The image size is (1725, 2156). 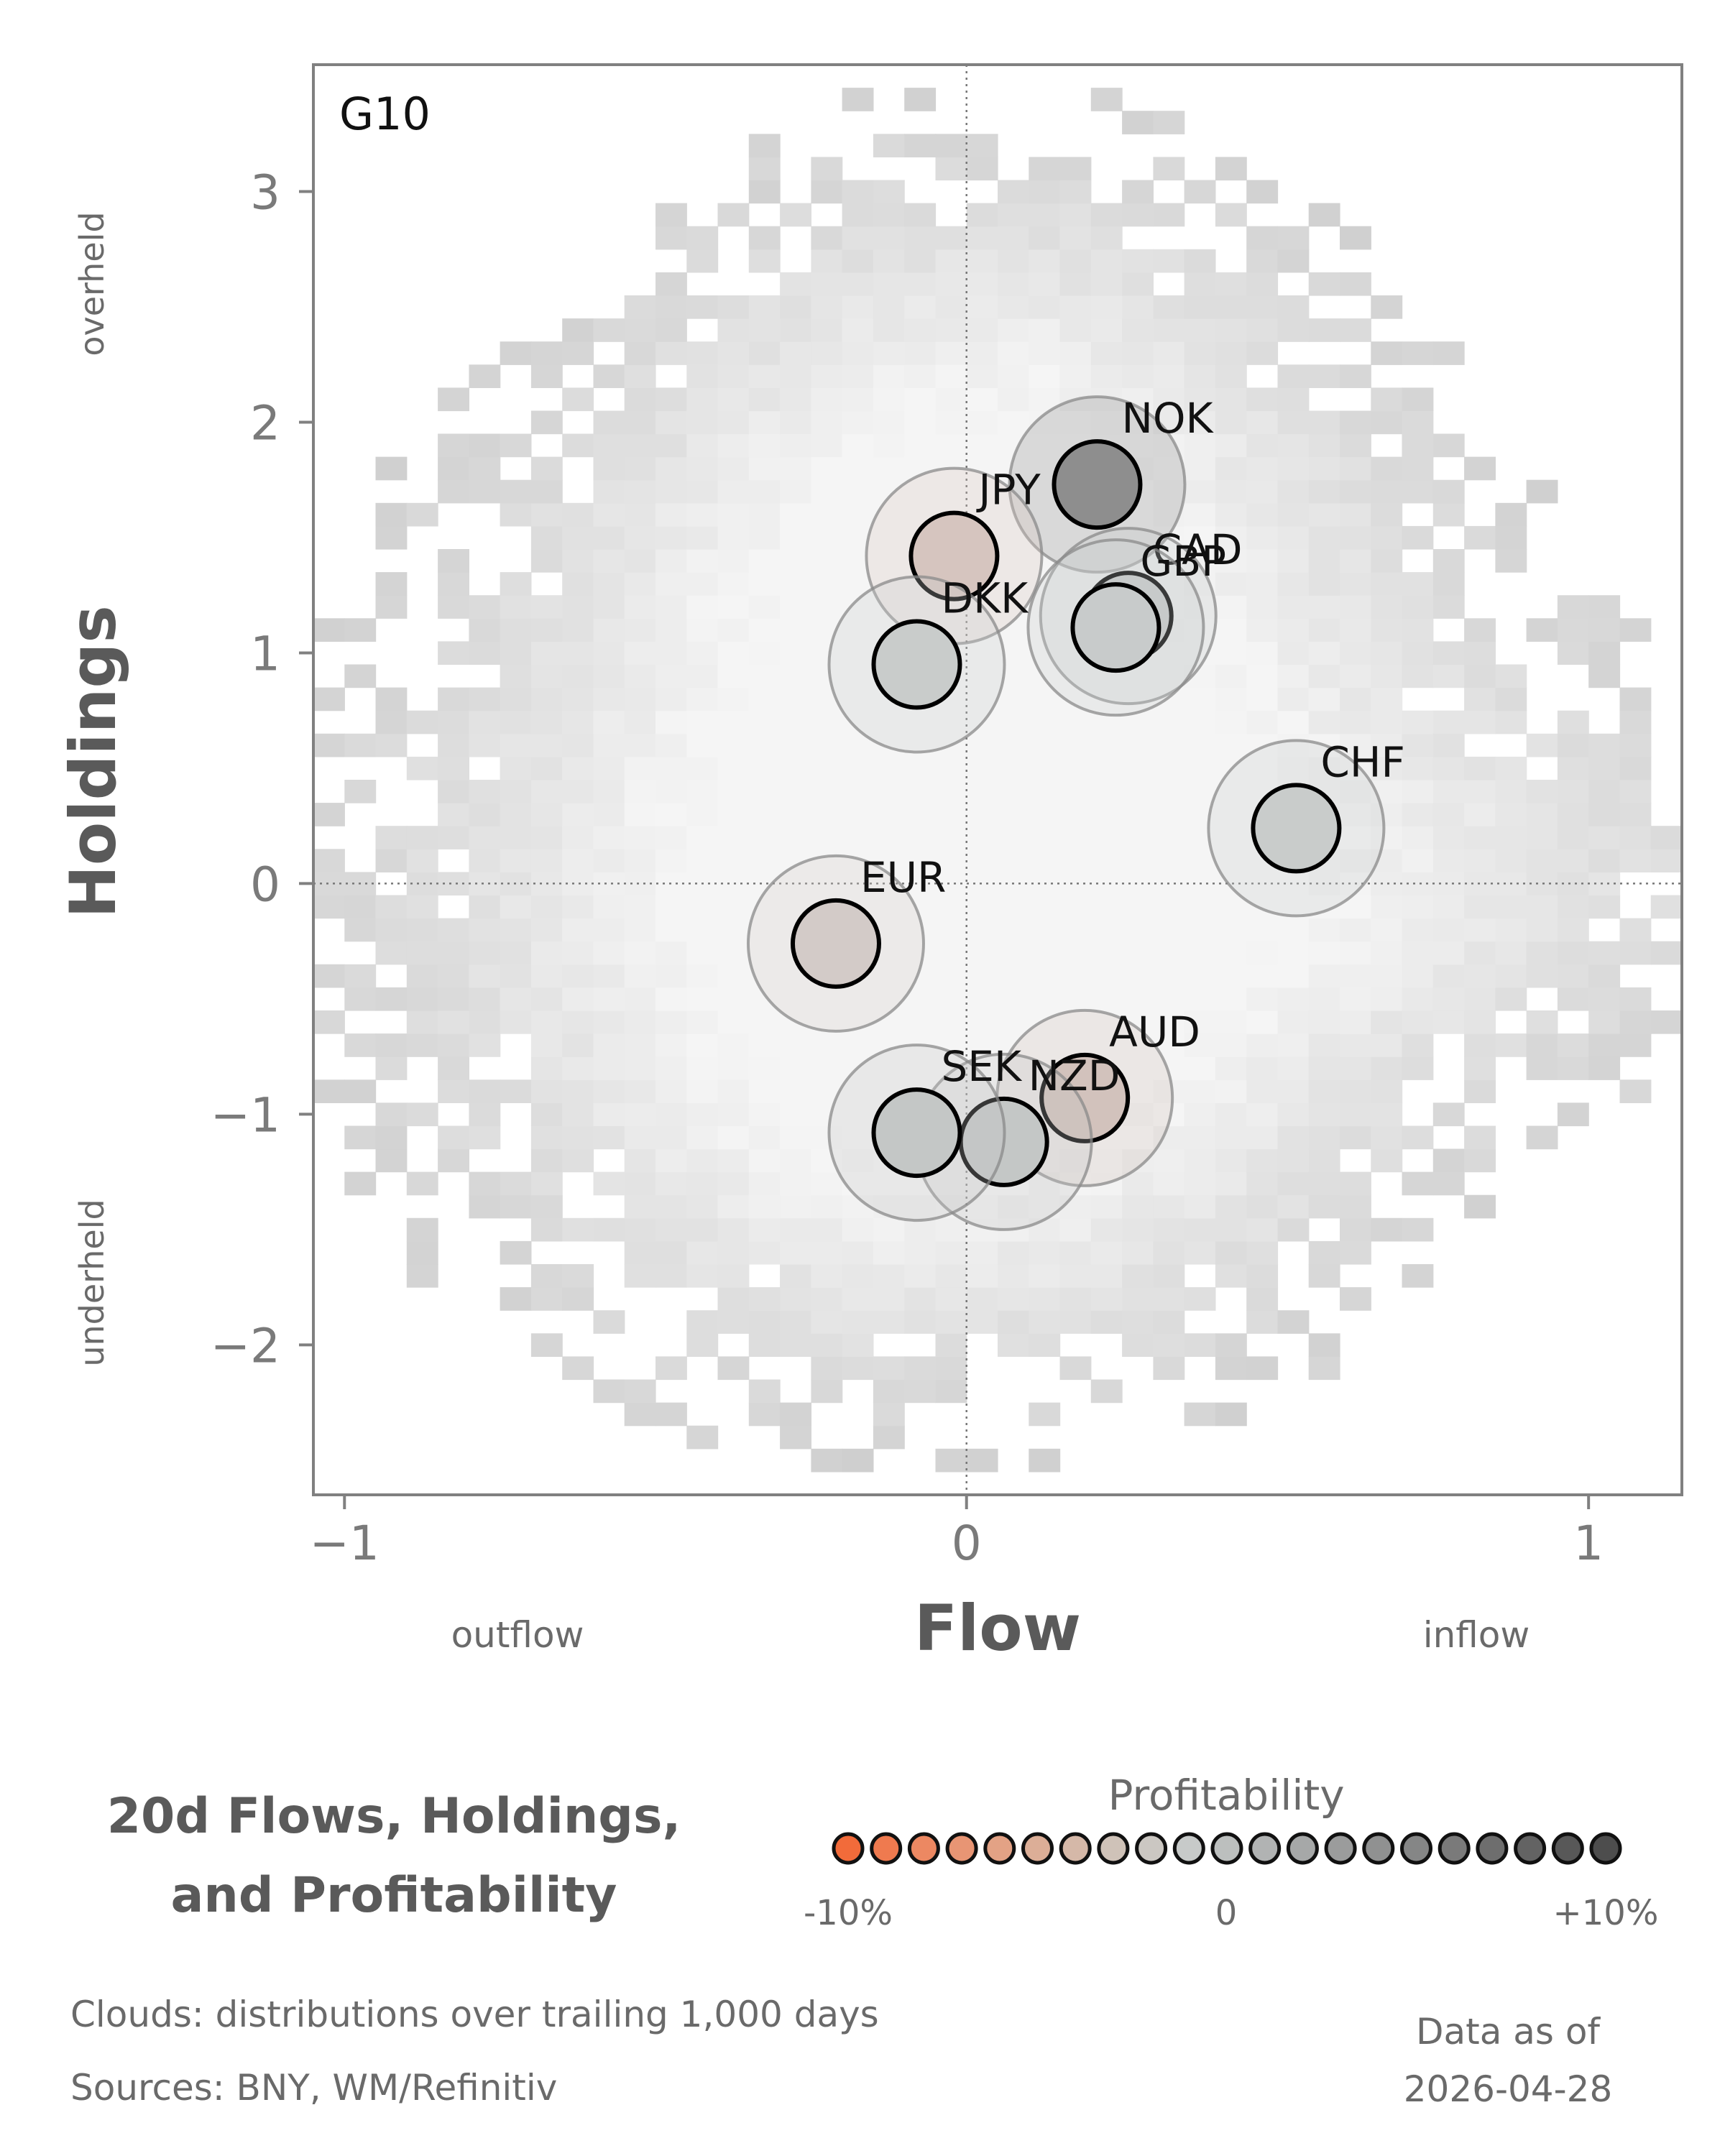 I want to click on x-axis-label: Flow, so click(x=997, y=1628).